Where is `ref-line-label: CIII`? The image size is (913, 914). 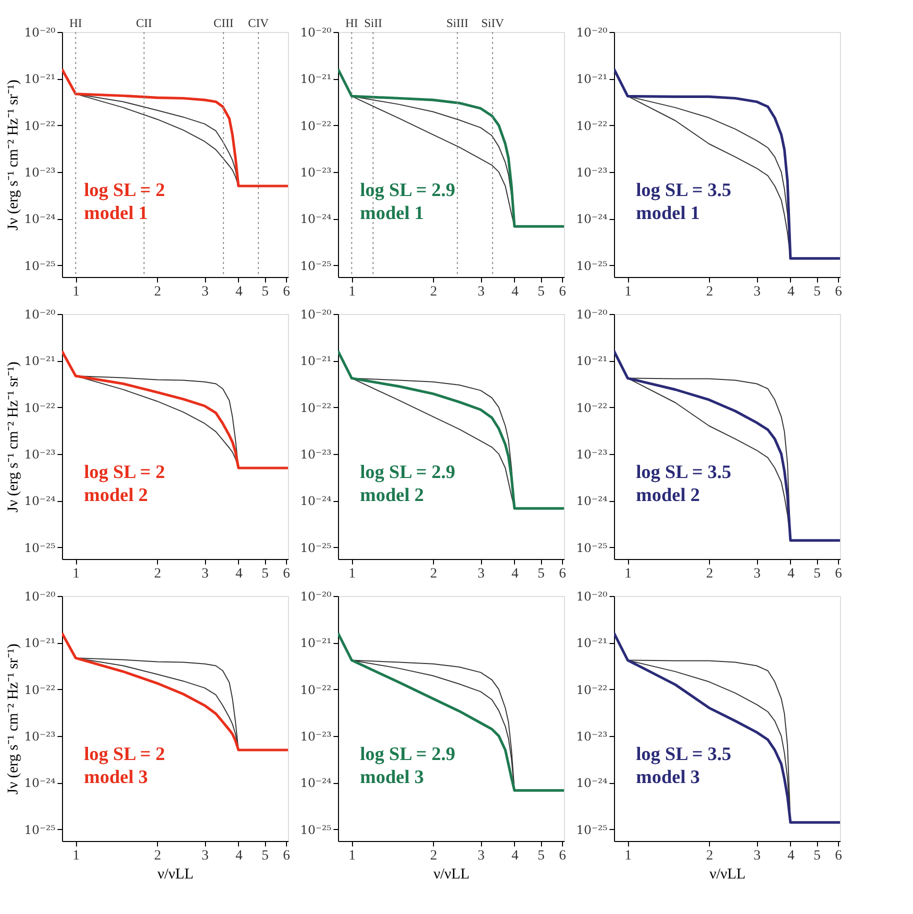 ref-line-label: CIII is located at coordinates (223, 23).